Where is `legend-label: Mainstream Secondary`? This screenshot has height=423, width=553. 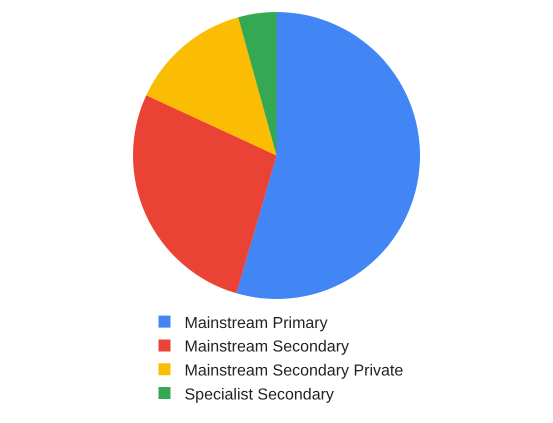
legend-label: Mainstream Secondary is located at coordinates (267, 347).